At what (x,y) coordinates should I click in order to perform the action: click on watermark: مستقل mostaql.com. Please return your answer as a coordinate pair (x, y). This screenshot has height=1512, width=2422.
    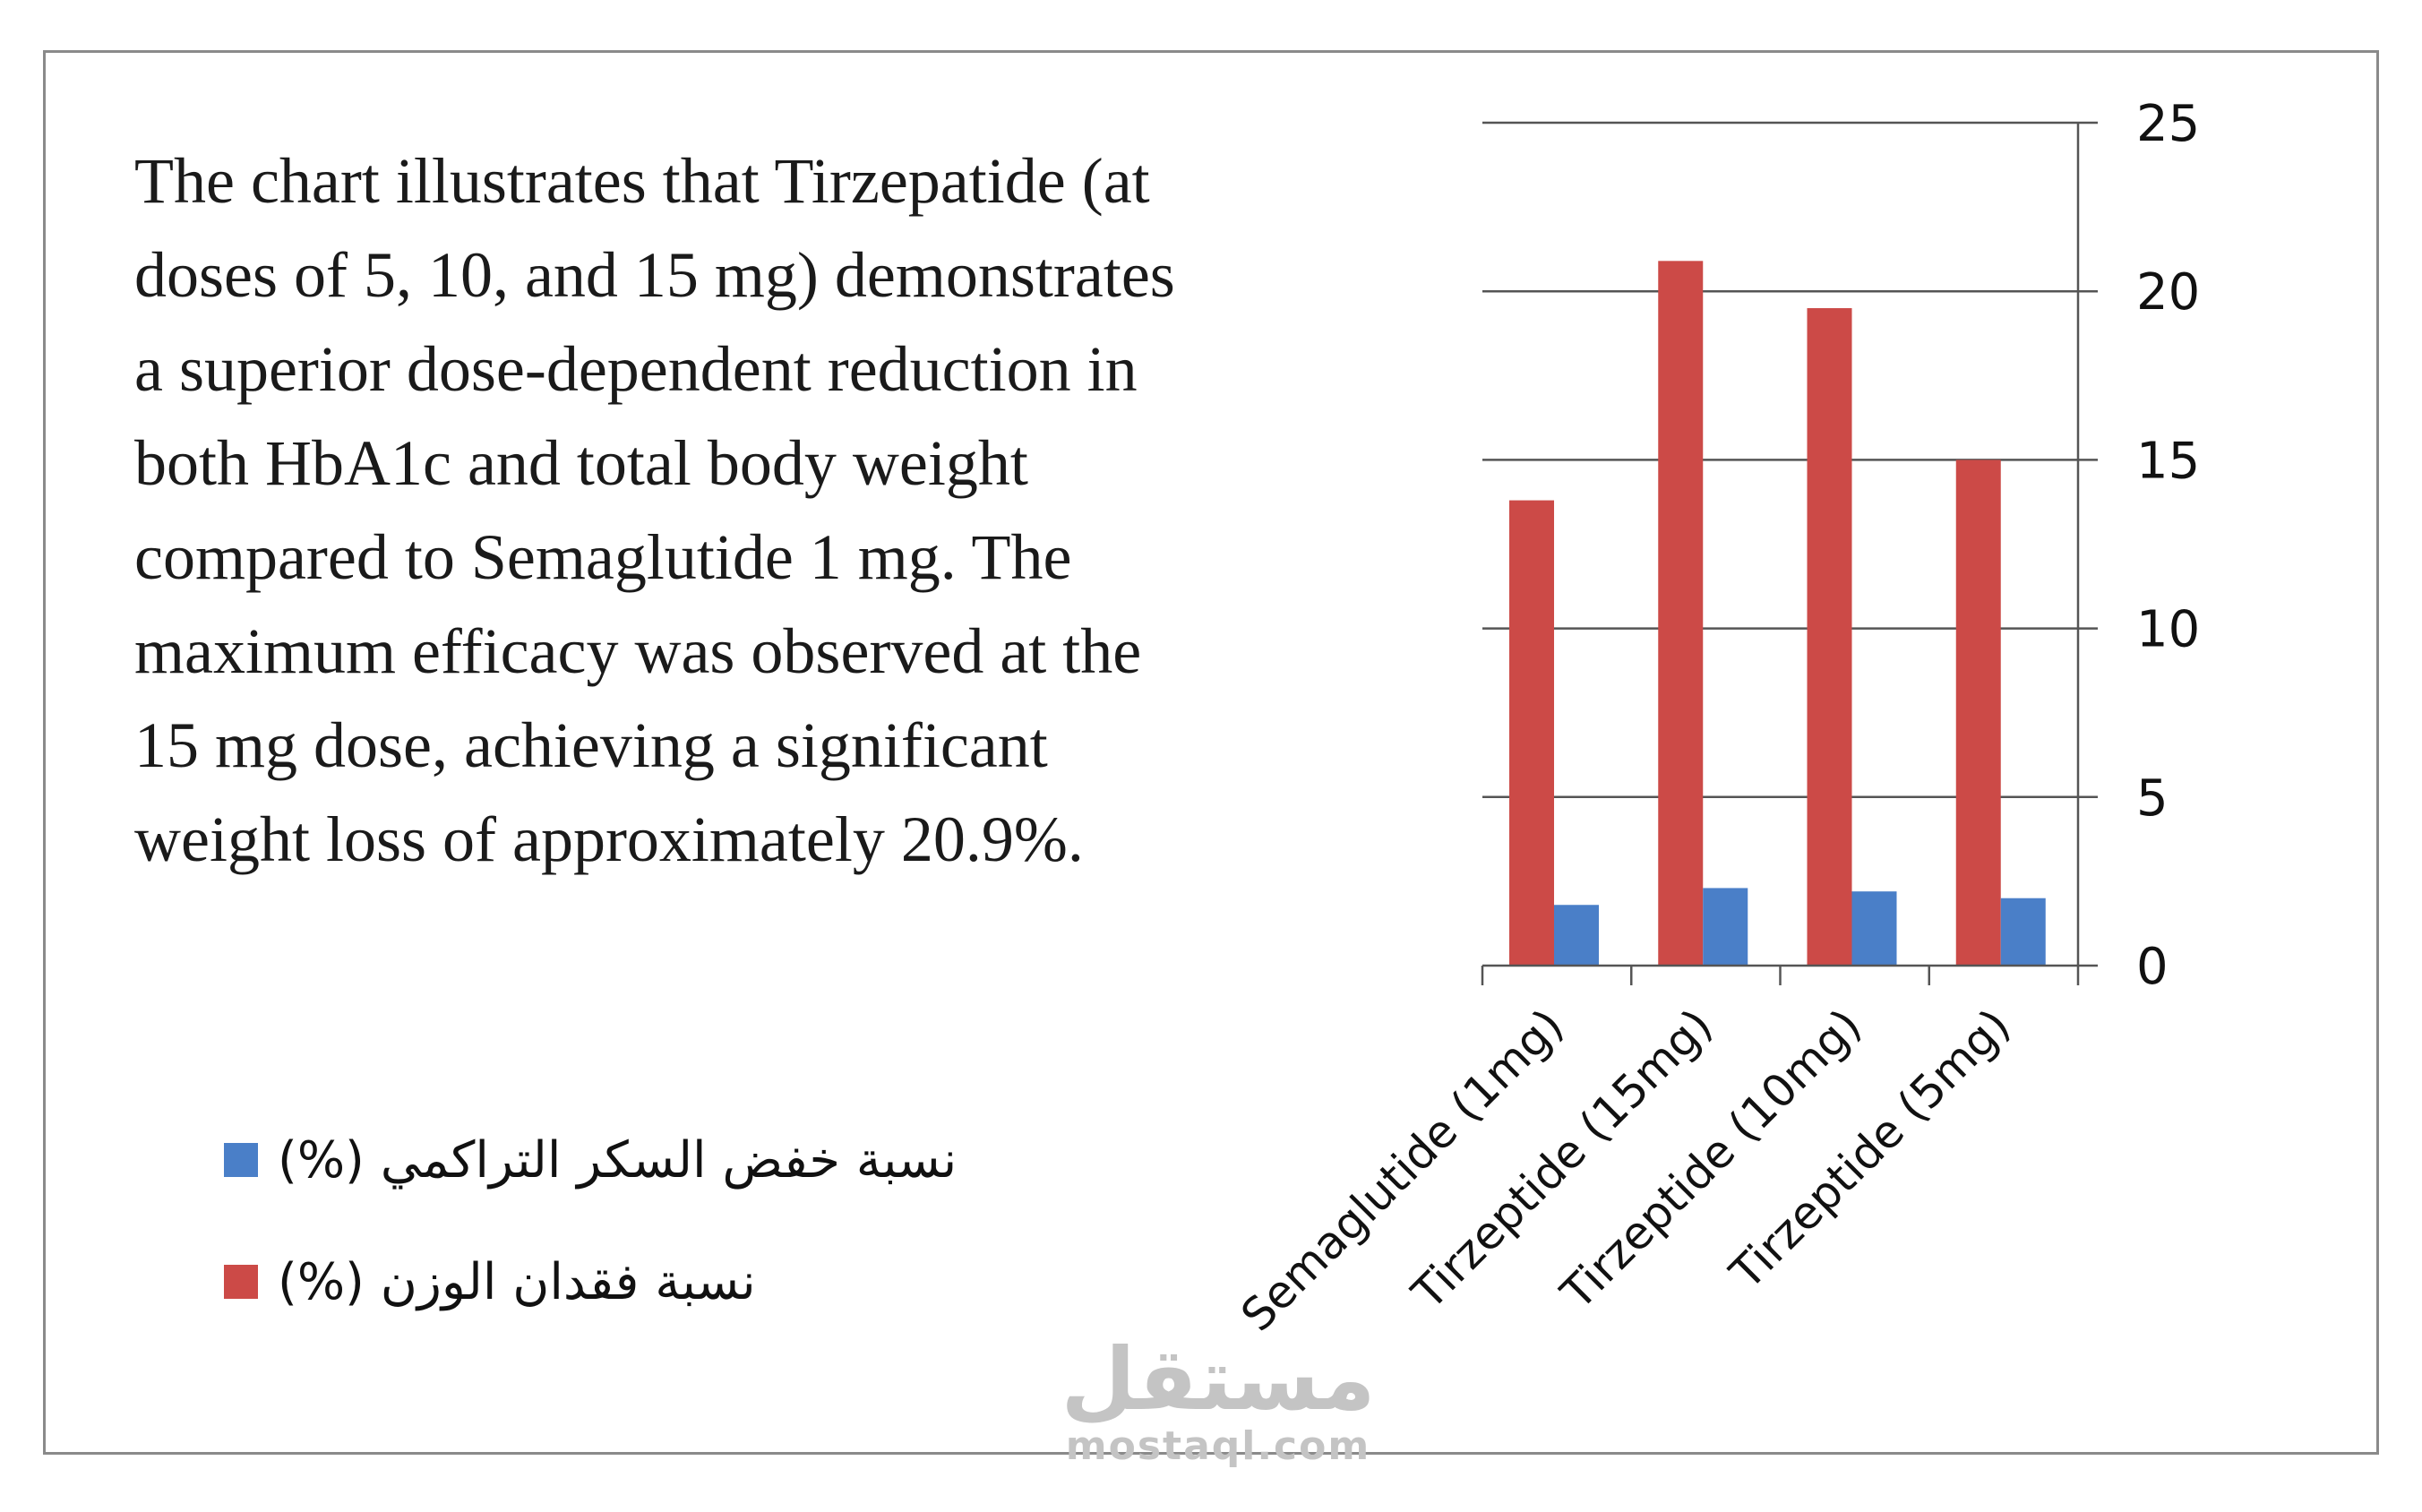
    Looking at the image, I should click on (1218, 1402).